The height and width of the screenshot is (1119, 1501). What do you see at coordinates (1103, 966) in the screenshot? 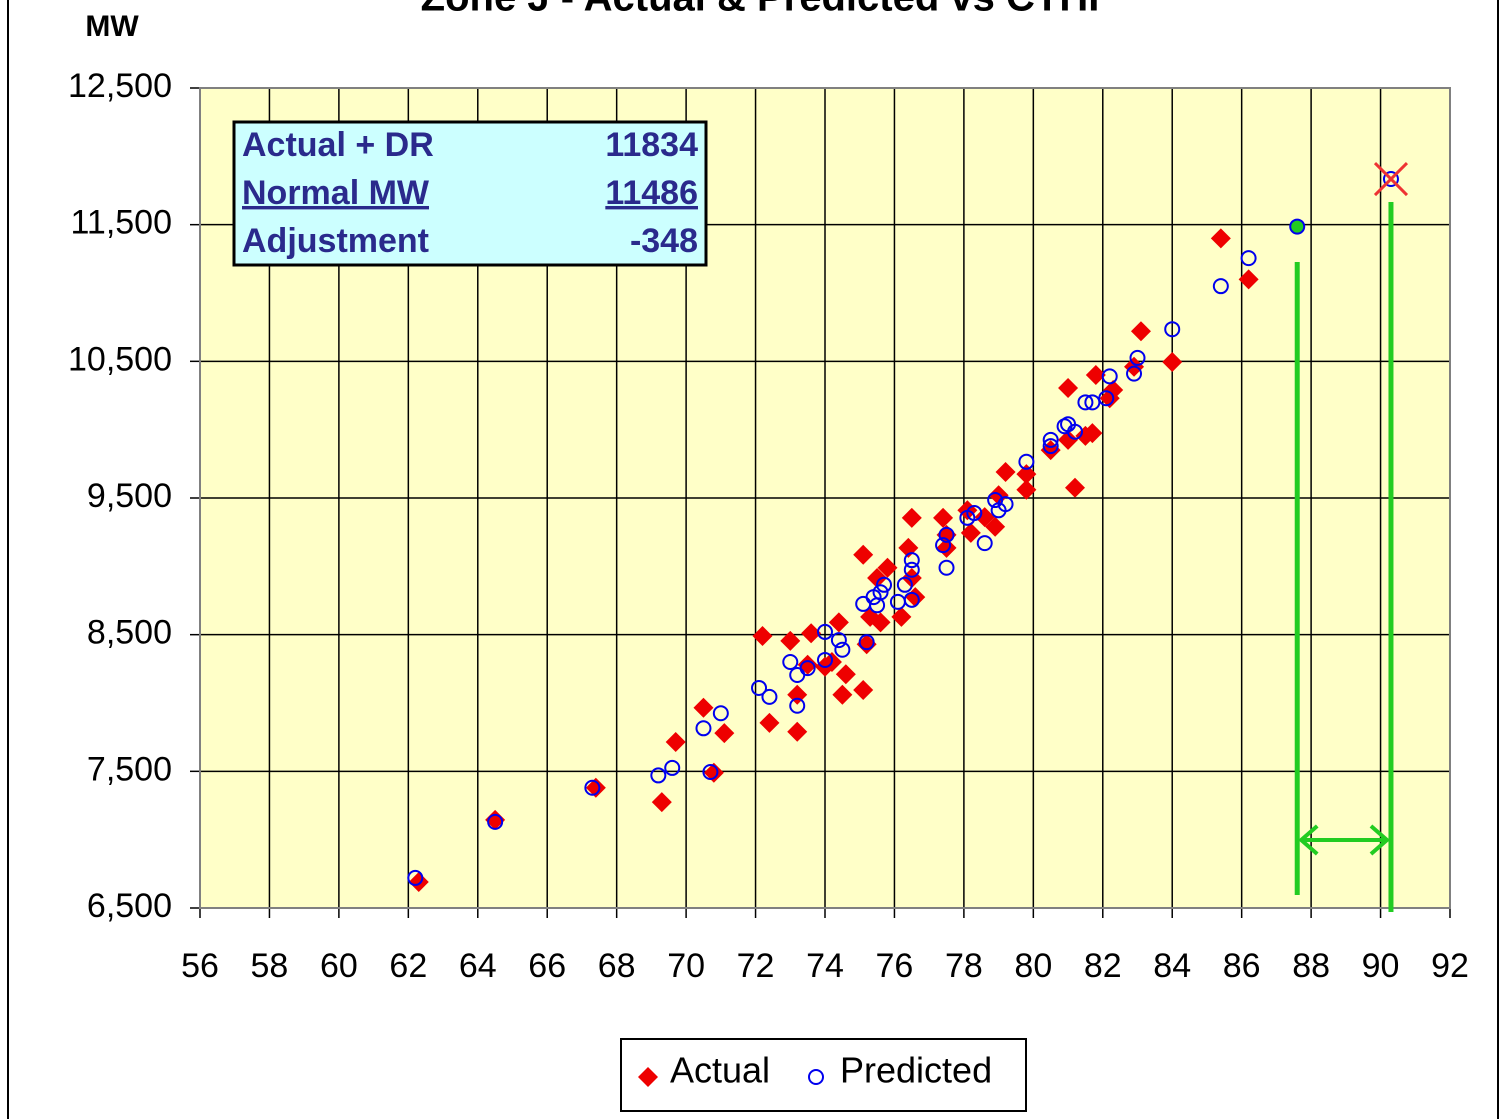
I see `x-tick-label: 82` at bounding box center [1103, 966].